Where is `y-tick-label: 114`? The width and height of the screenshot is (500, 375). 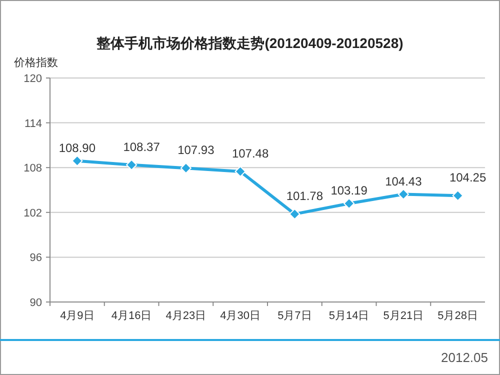 y-tick-label: 114 is located at coordinates (33, 124).